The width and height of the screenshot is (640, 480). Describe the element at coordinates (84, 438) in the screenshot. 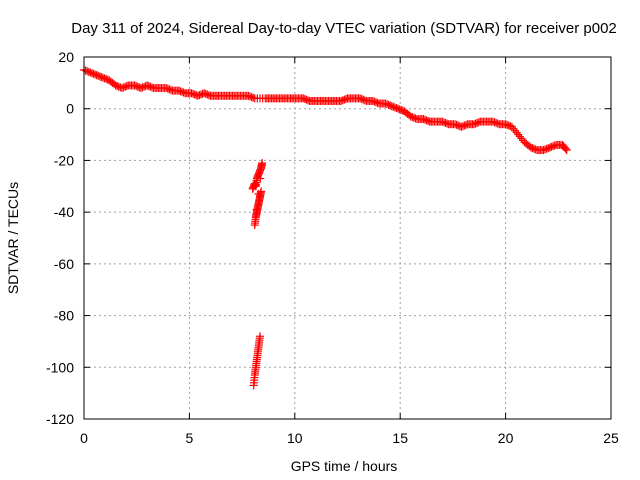

I see `x-tick-label: 0` at that location.